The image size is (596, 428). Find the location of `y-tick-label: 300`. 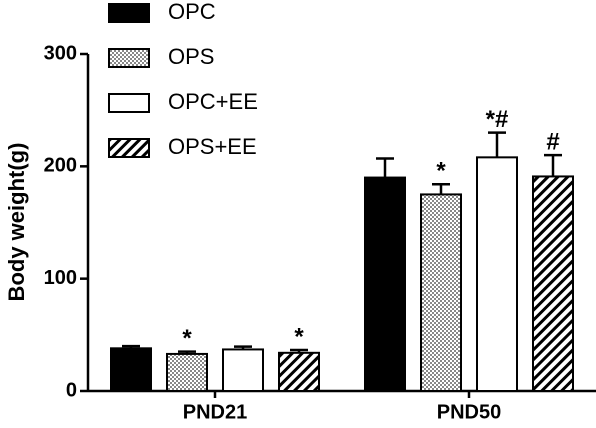

y-tick-label: 300 is located at coordinates (60, 53).